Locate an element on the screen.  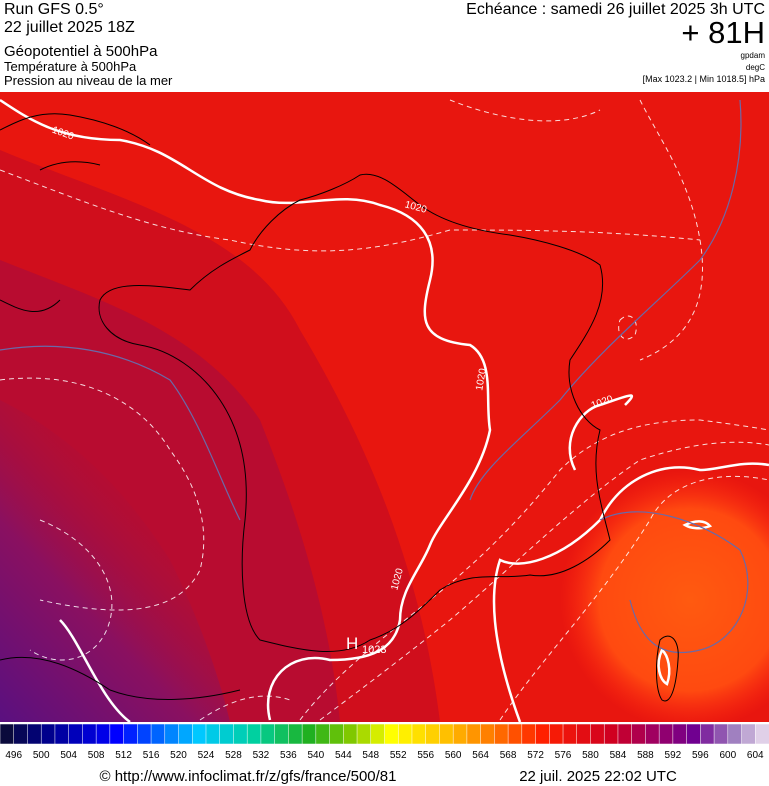
colorbar-label: 496 is located at coordinates (13, 755).